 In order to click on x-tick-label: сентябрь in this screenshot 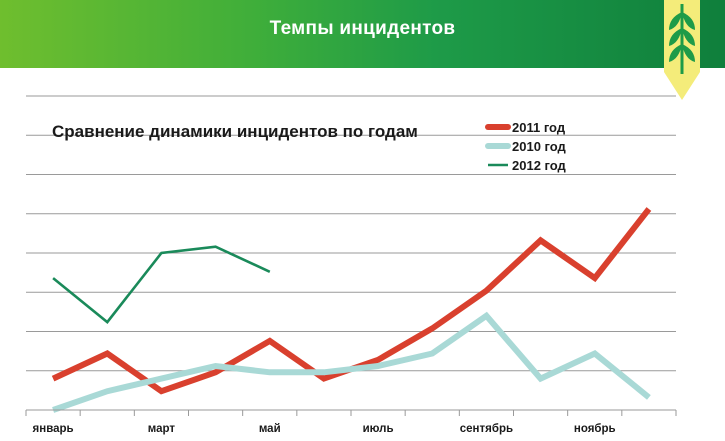, I will do `click(486, 429)`.